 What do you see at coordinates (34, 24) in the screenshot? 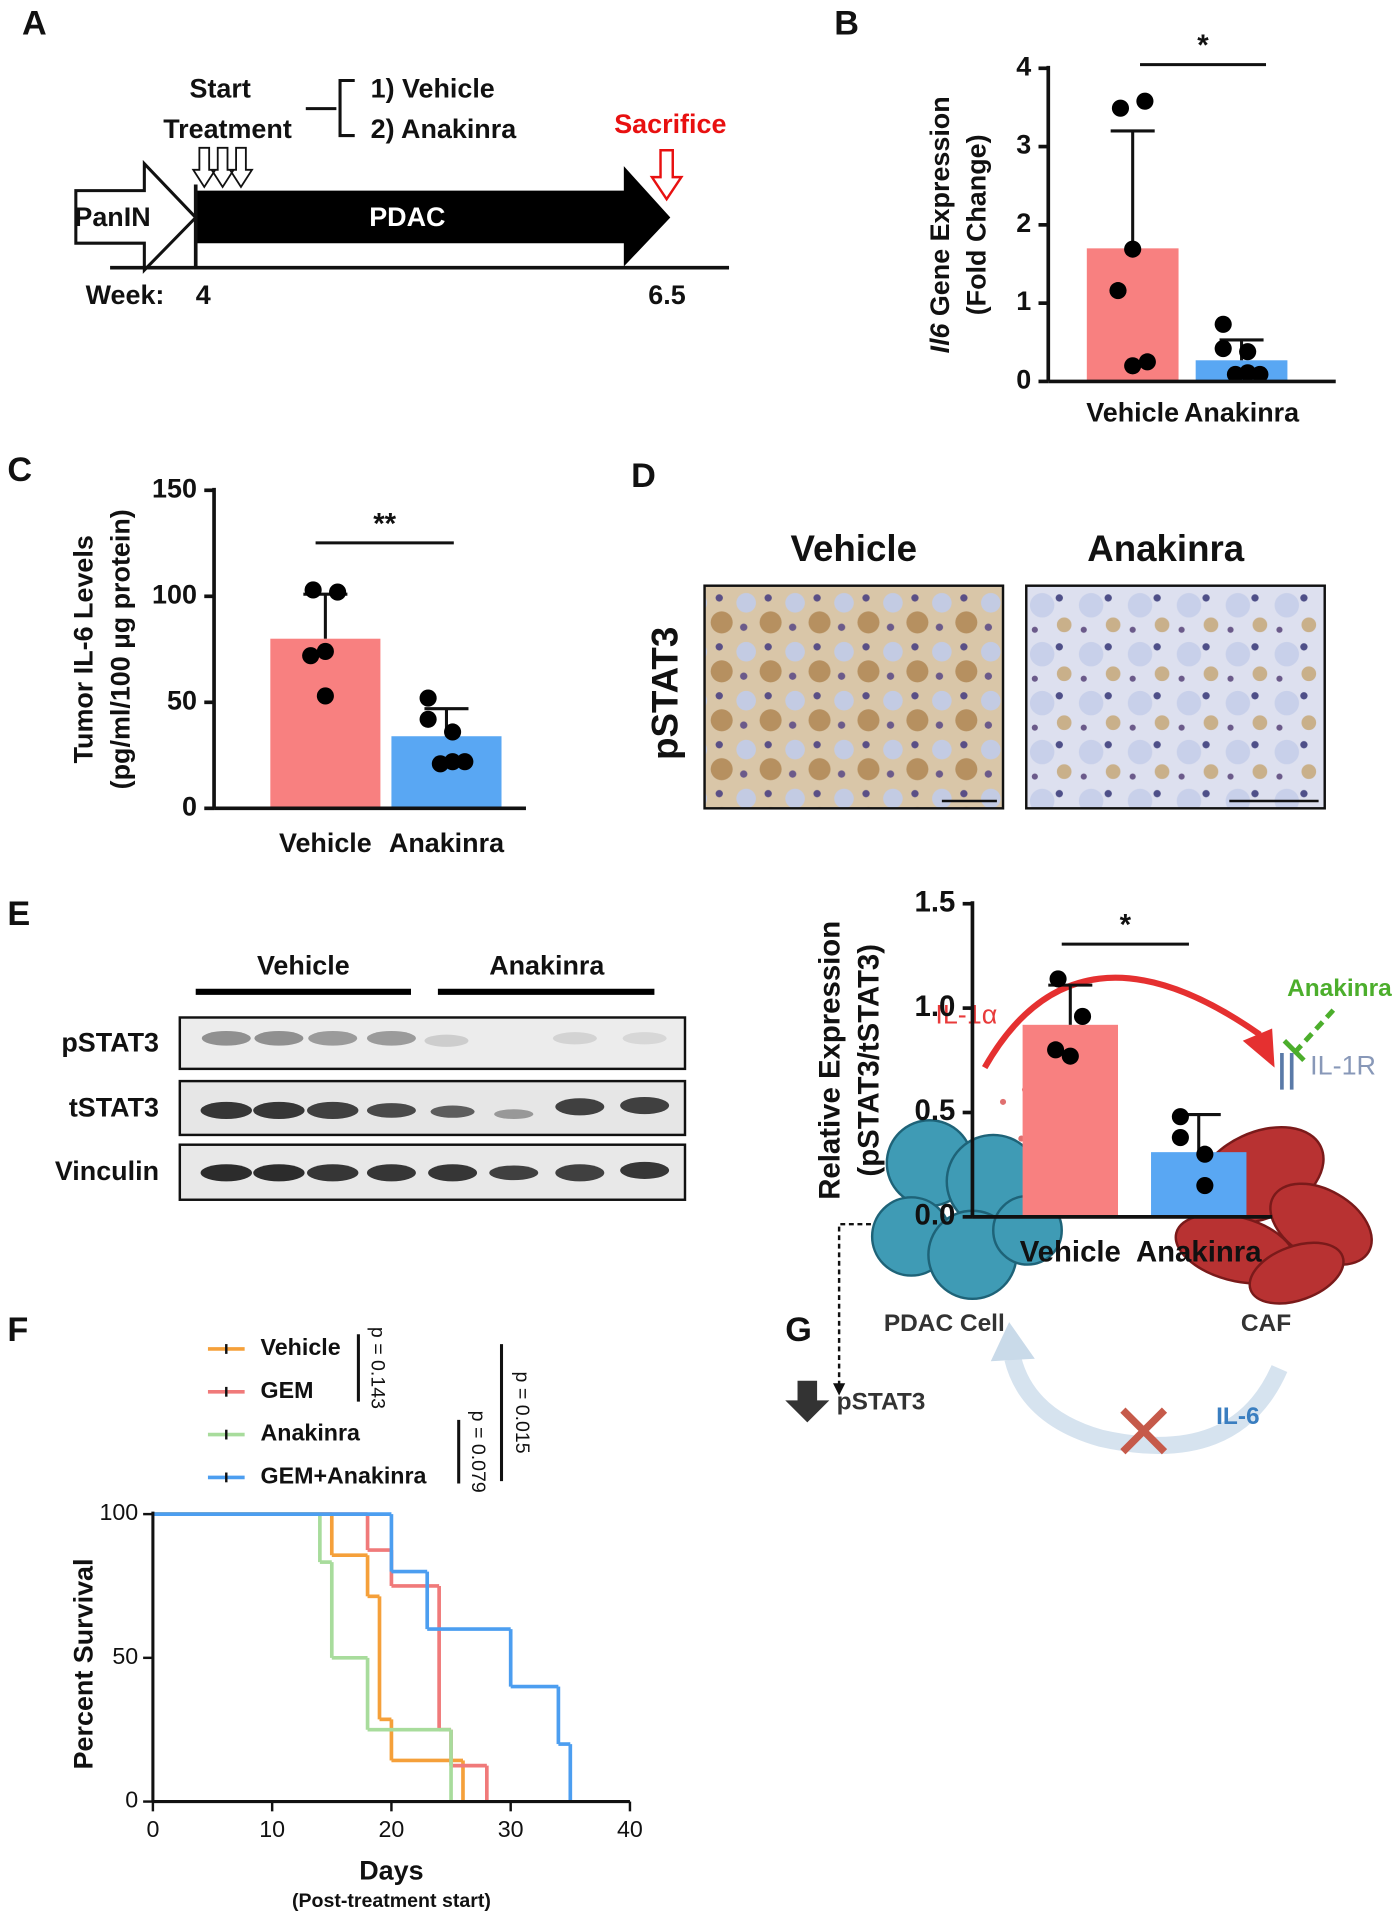
I see `panel-label: A` at bounding box center [34, 24].